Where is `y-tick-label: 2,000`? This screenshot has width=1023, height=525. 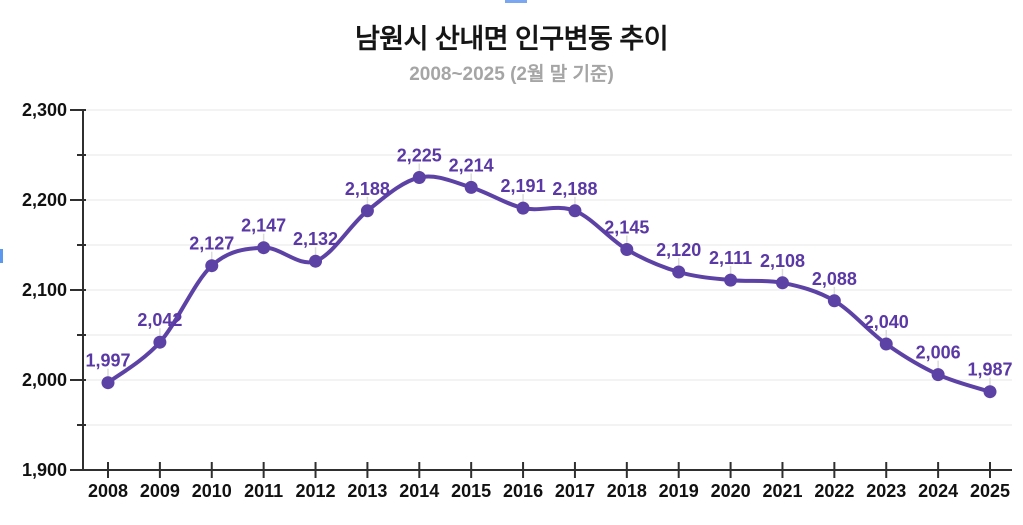
y-tick-label: 2,000 is located at coordinates (44, 380).